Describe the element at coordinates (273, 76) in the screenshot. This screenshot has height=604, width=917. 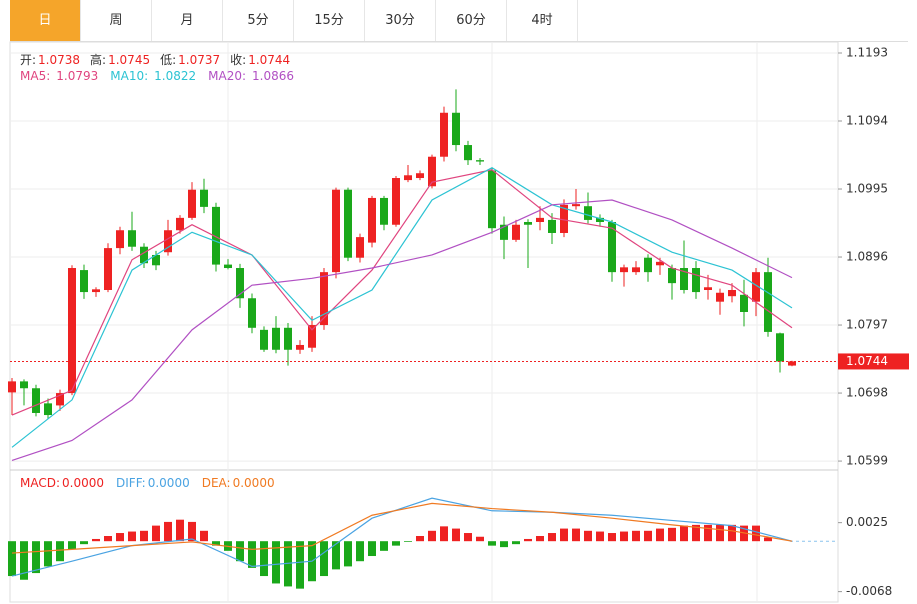
I see `legend-value: 1.0866` at that location.